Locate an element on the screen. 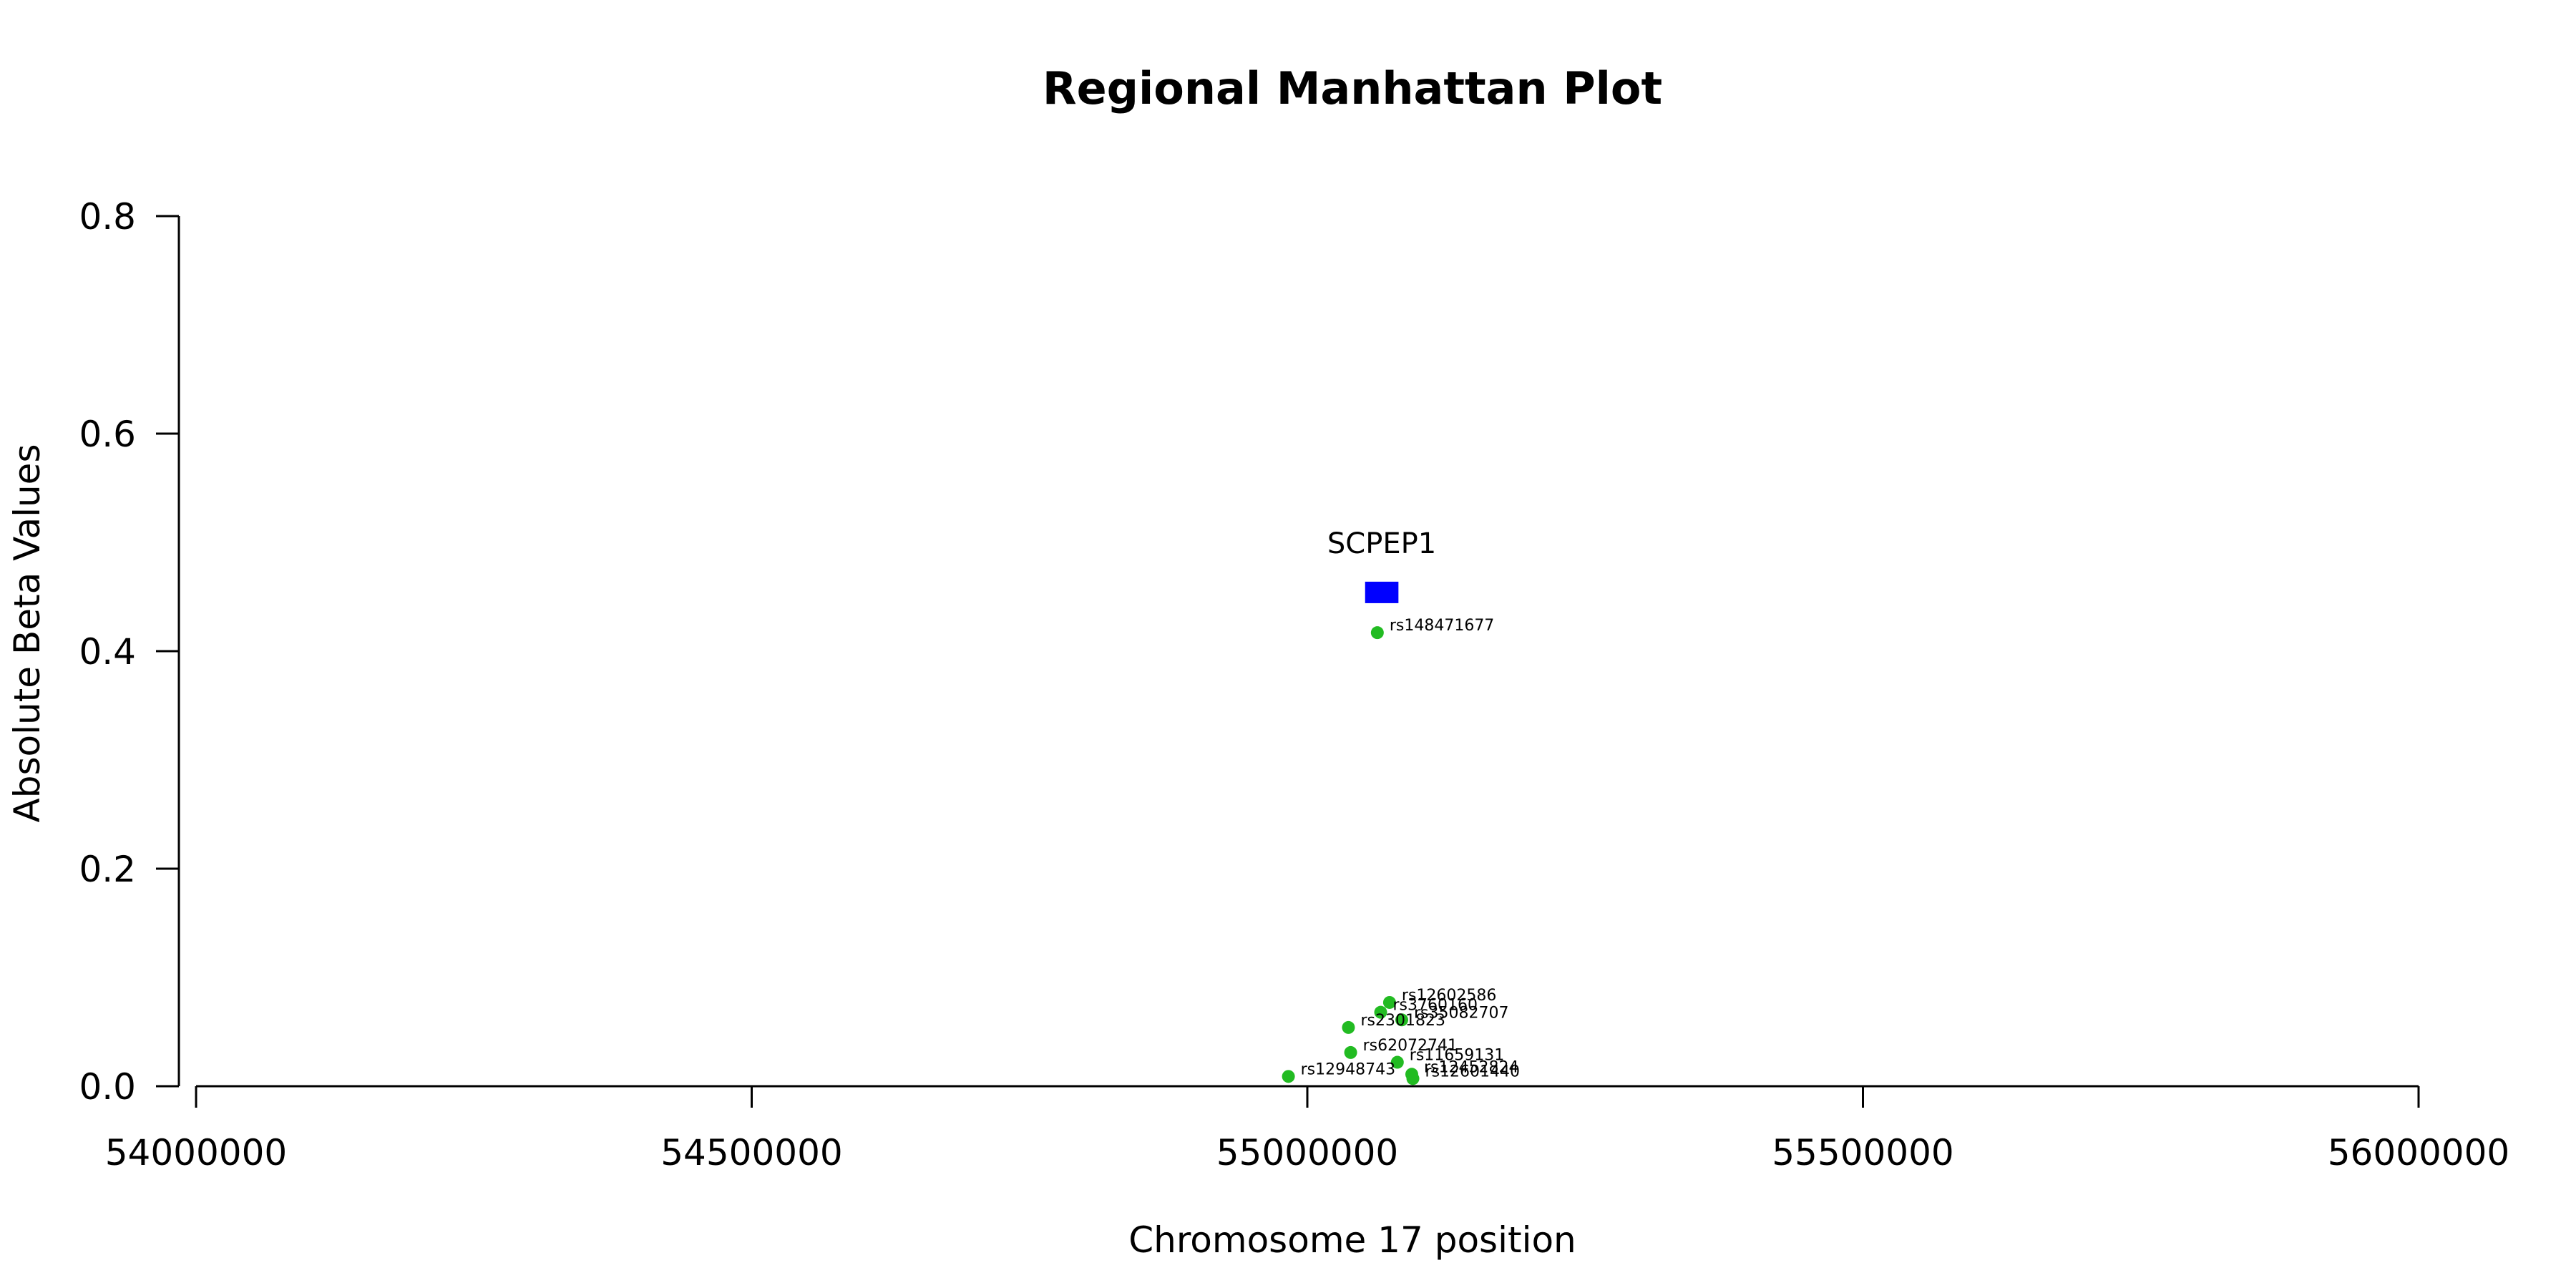 The height and width of the screenshot is (1288, 2576). gene-layer: SCPEP1 is located at coordinates (1381, 565).